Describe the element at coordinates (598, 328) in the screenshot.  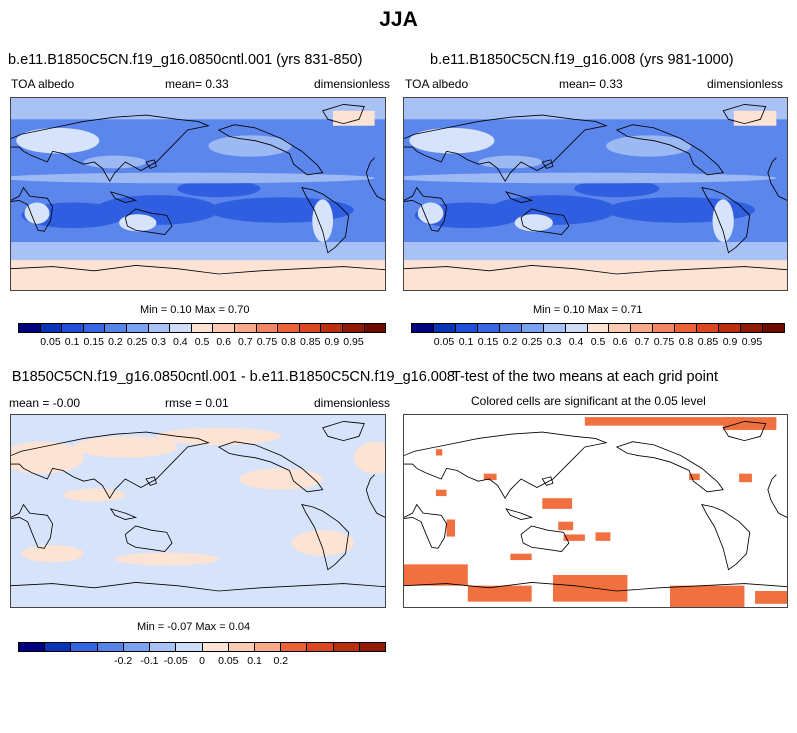
I see `albedo-colorbar-case` at that location.